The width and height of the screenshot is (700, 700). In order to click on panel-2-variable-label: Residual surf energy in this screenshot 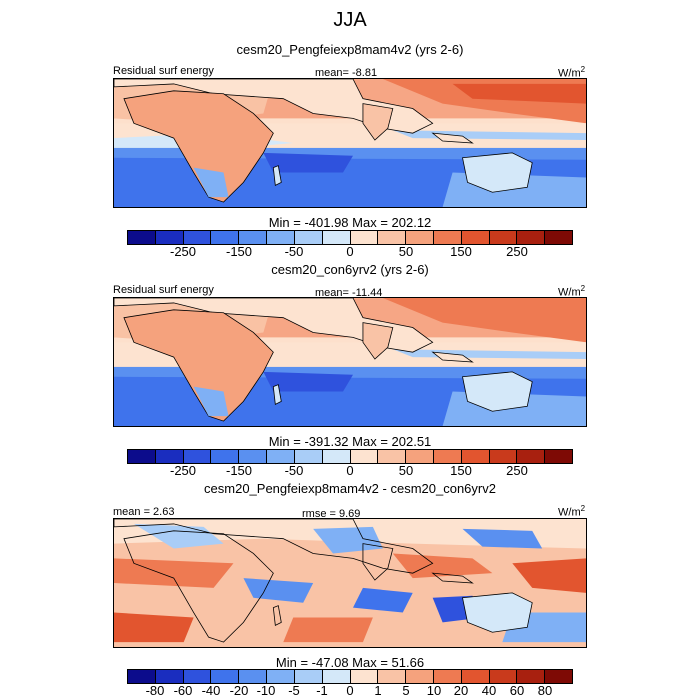, I will do `click(163, 290)`.